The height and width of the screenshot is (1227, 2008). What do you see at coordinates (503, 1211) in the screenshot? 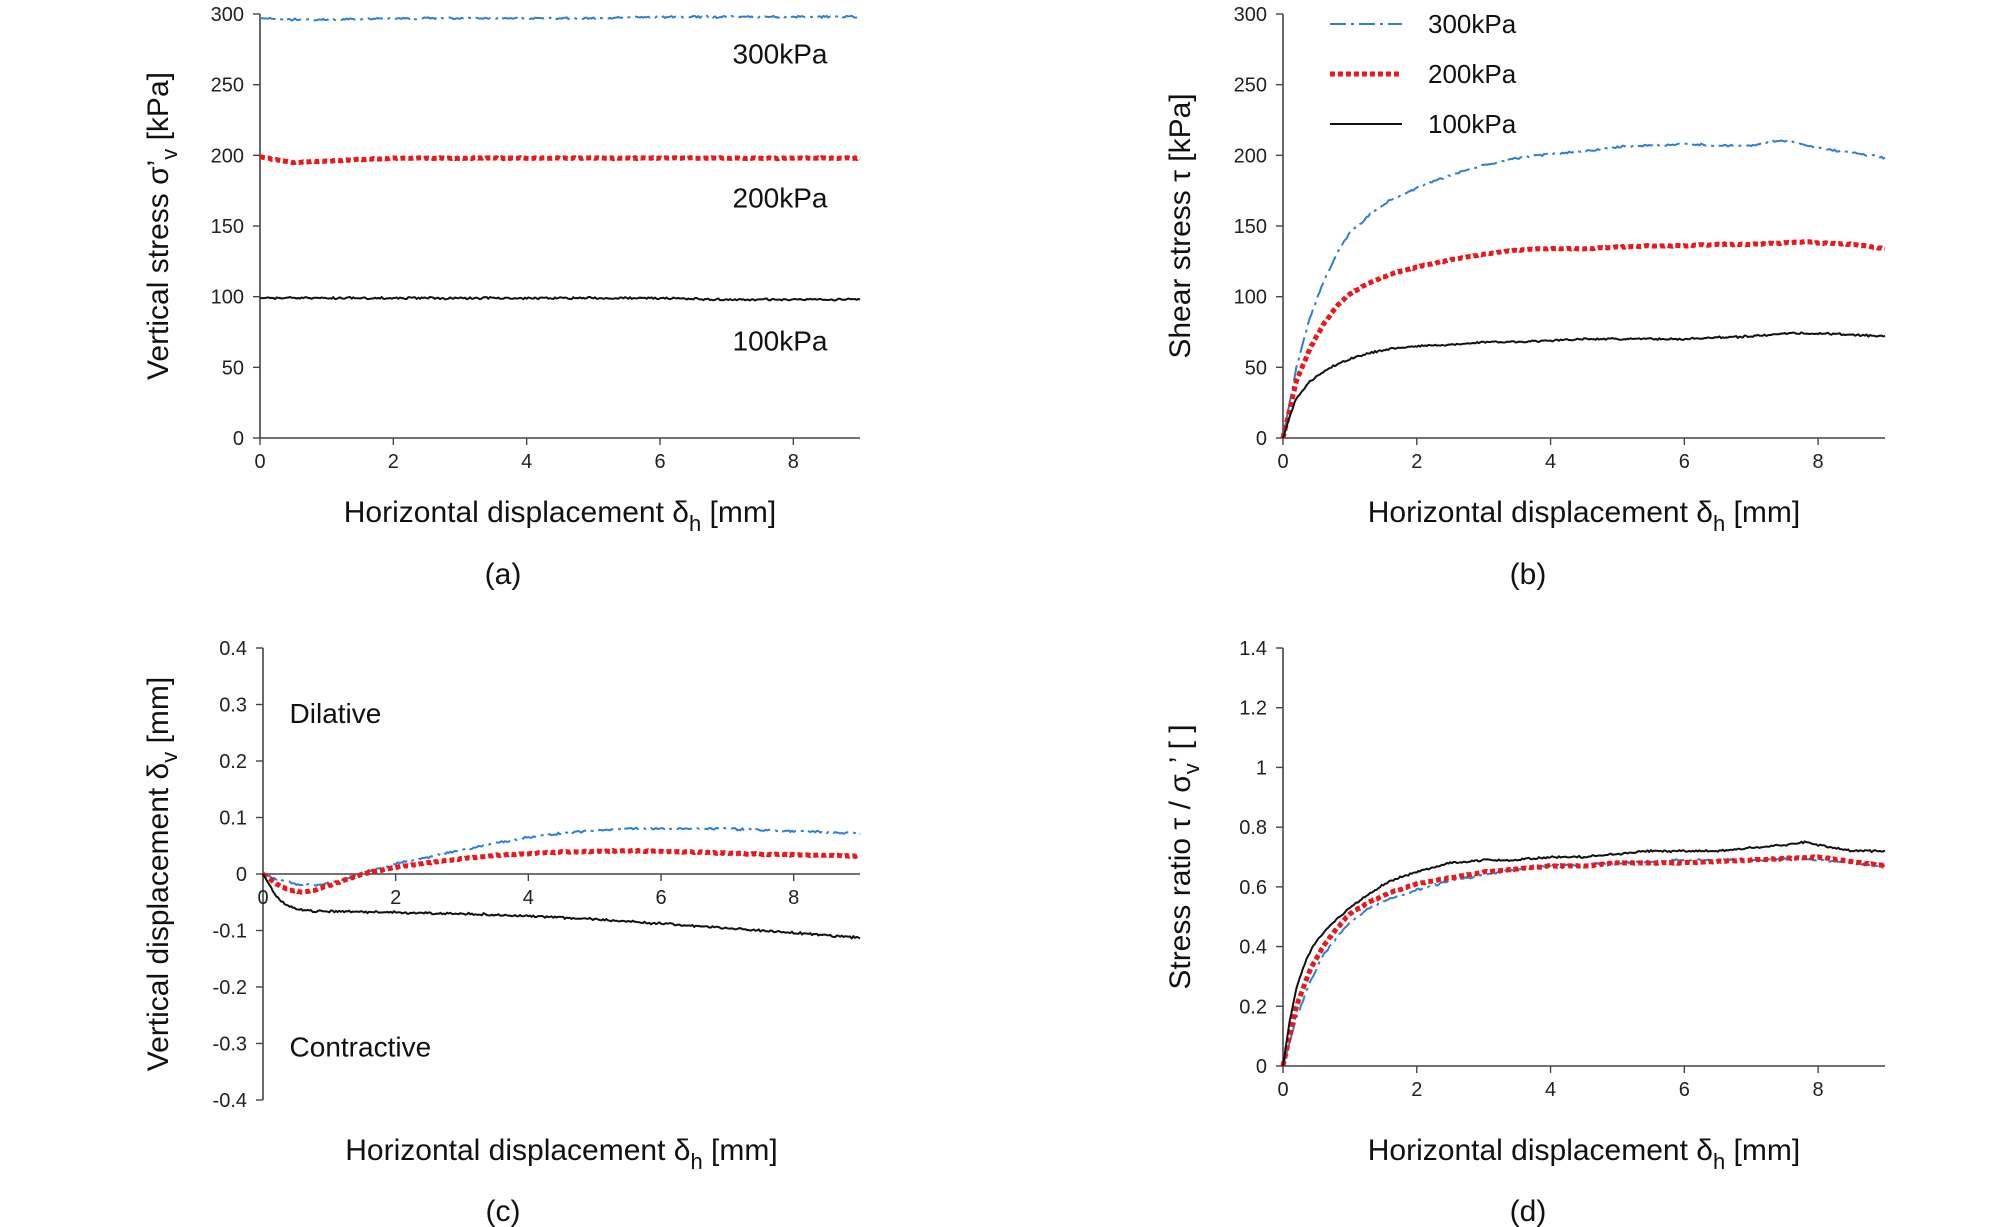
I see `panel-label: (c)` at bounding box center [503, 1211].